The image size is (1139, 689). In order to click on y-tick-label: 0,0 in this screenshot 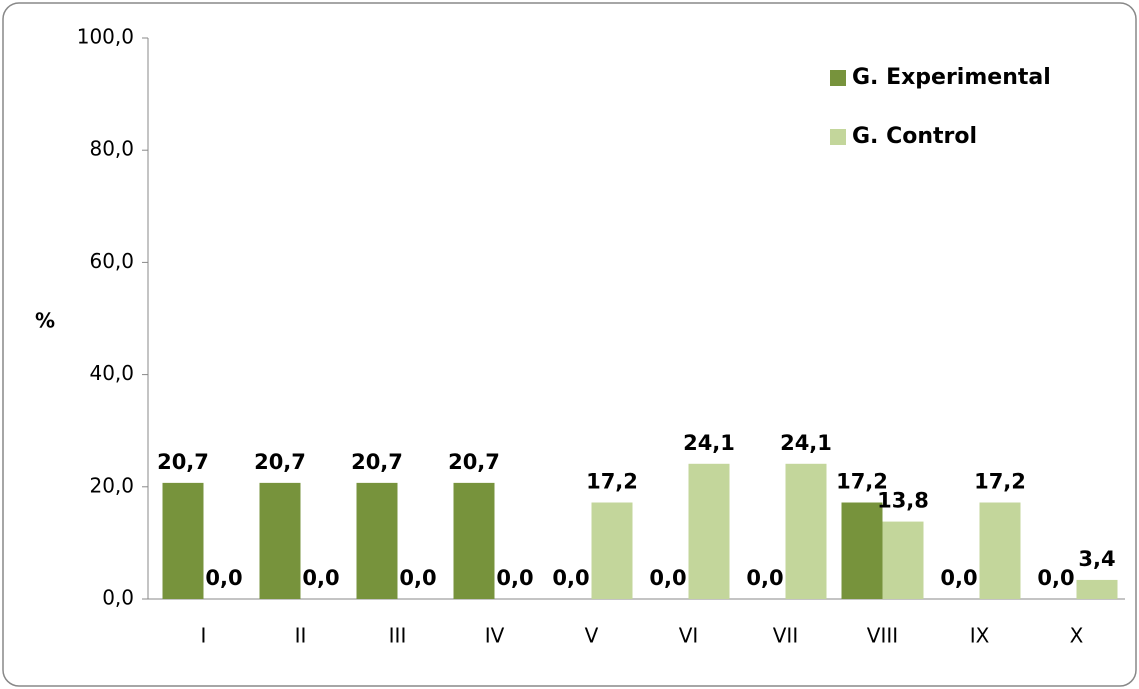, I will do `click(118, 598)`.